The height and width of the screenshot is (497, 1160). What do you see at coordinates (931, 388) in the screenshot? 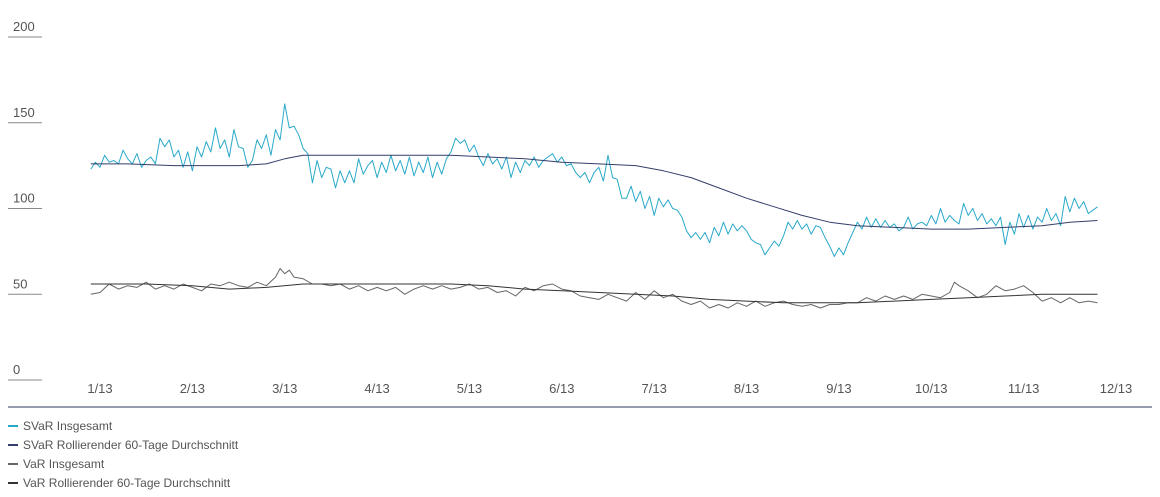
I see `x-tick-label: 10/13` at bounding box center [931, 388].